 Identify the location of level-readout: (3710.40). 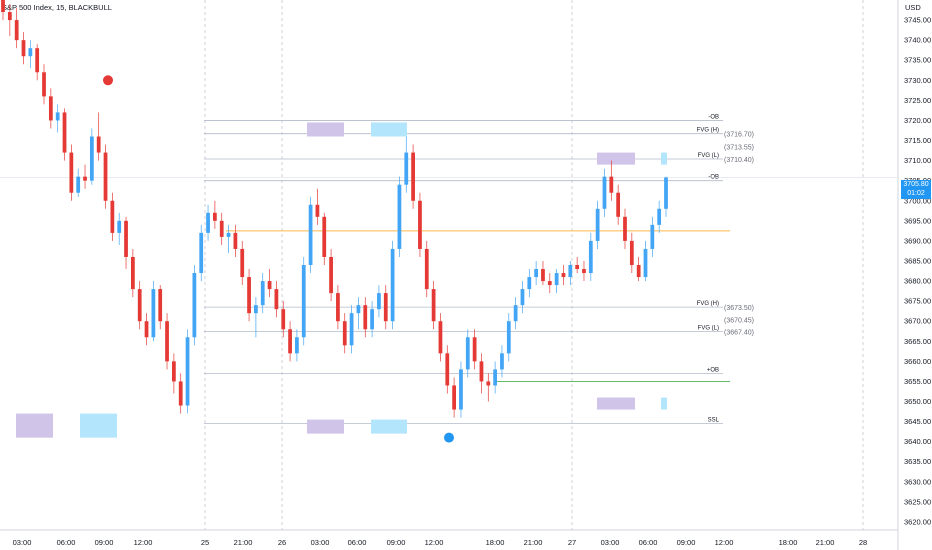
(739, 160).